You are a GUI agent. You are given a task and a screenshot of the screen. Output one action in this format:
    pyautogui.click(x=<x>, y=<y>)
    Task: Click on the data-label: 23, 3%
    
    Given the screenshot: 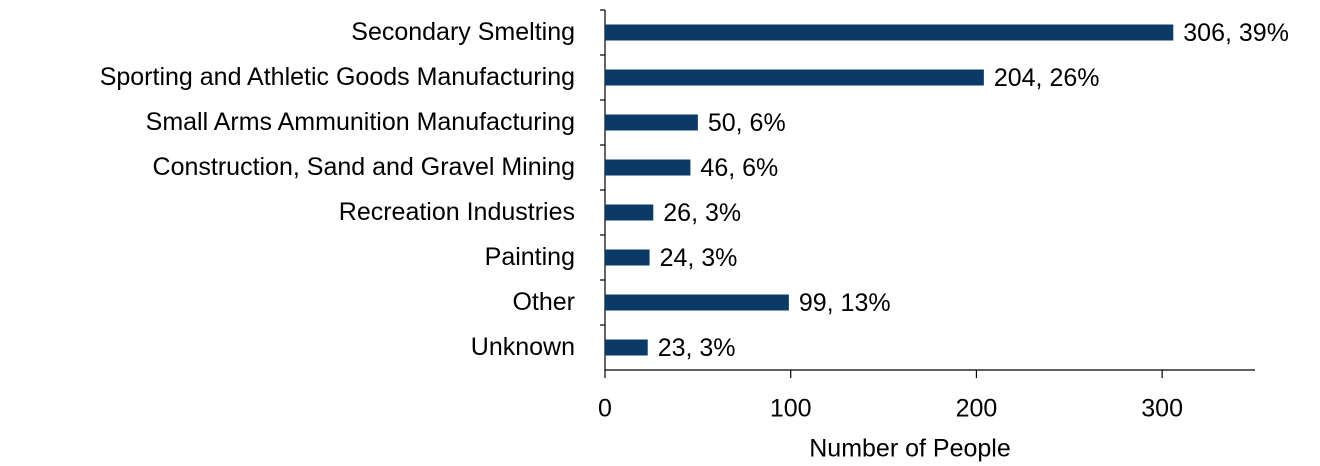 What is the action you would take?
    pyautogui.click(x=697, y=348)
    